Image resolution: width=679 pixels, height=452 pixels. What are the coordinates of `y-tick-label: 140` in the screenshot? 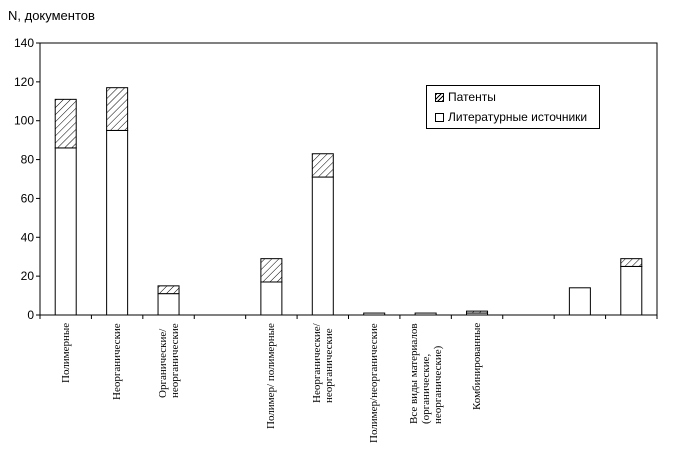 It's located at (24, 43).